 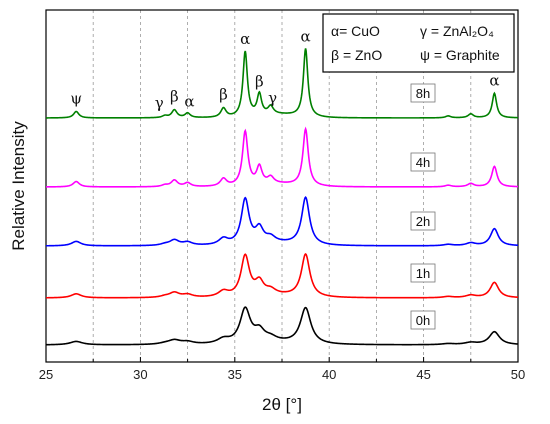 What do you see at coordinates (423, 206) in the screenshot?
I see `time-labels: 0h 1h 2h 4h 8h` at bounding box center [423, 206].